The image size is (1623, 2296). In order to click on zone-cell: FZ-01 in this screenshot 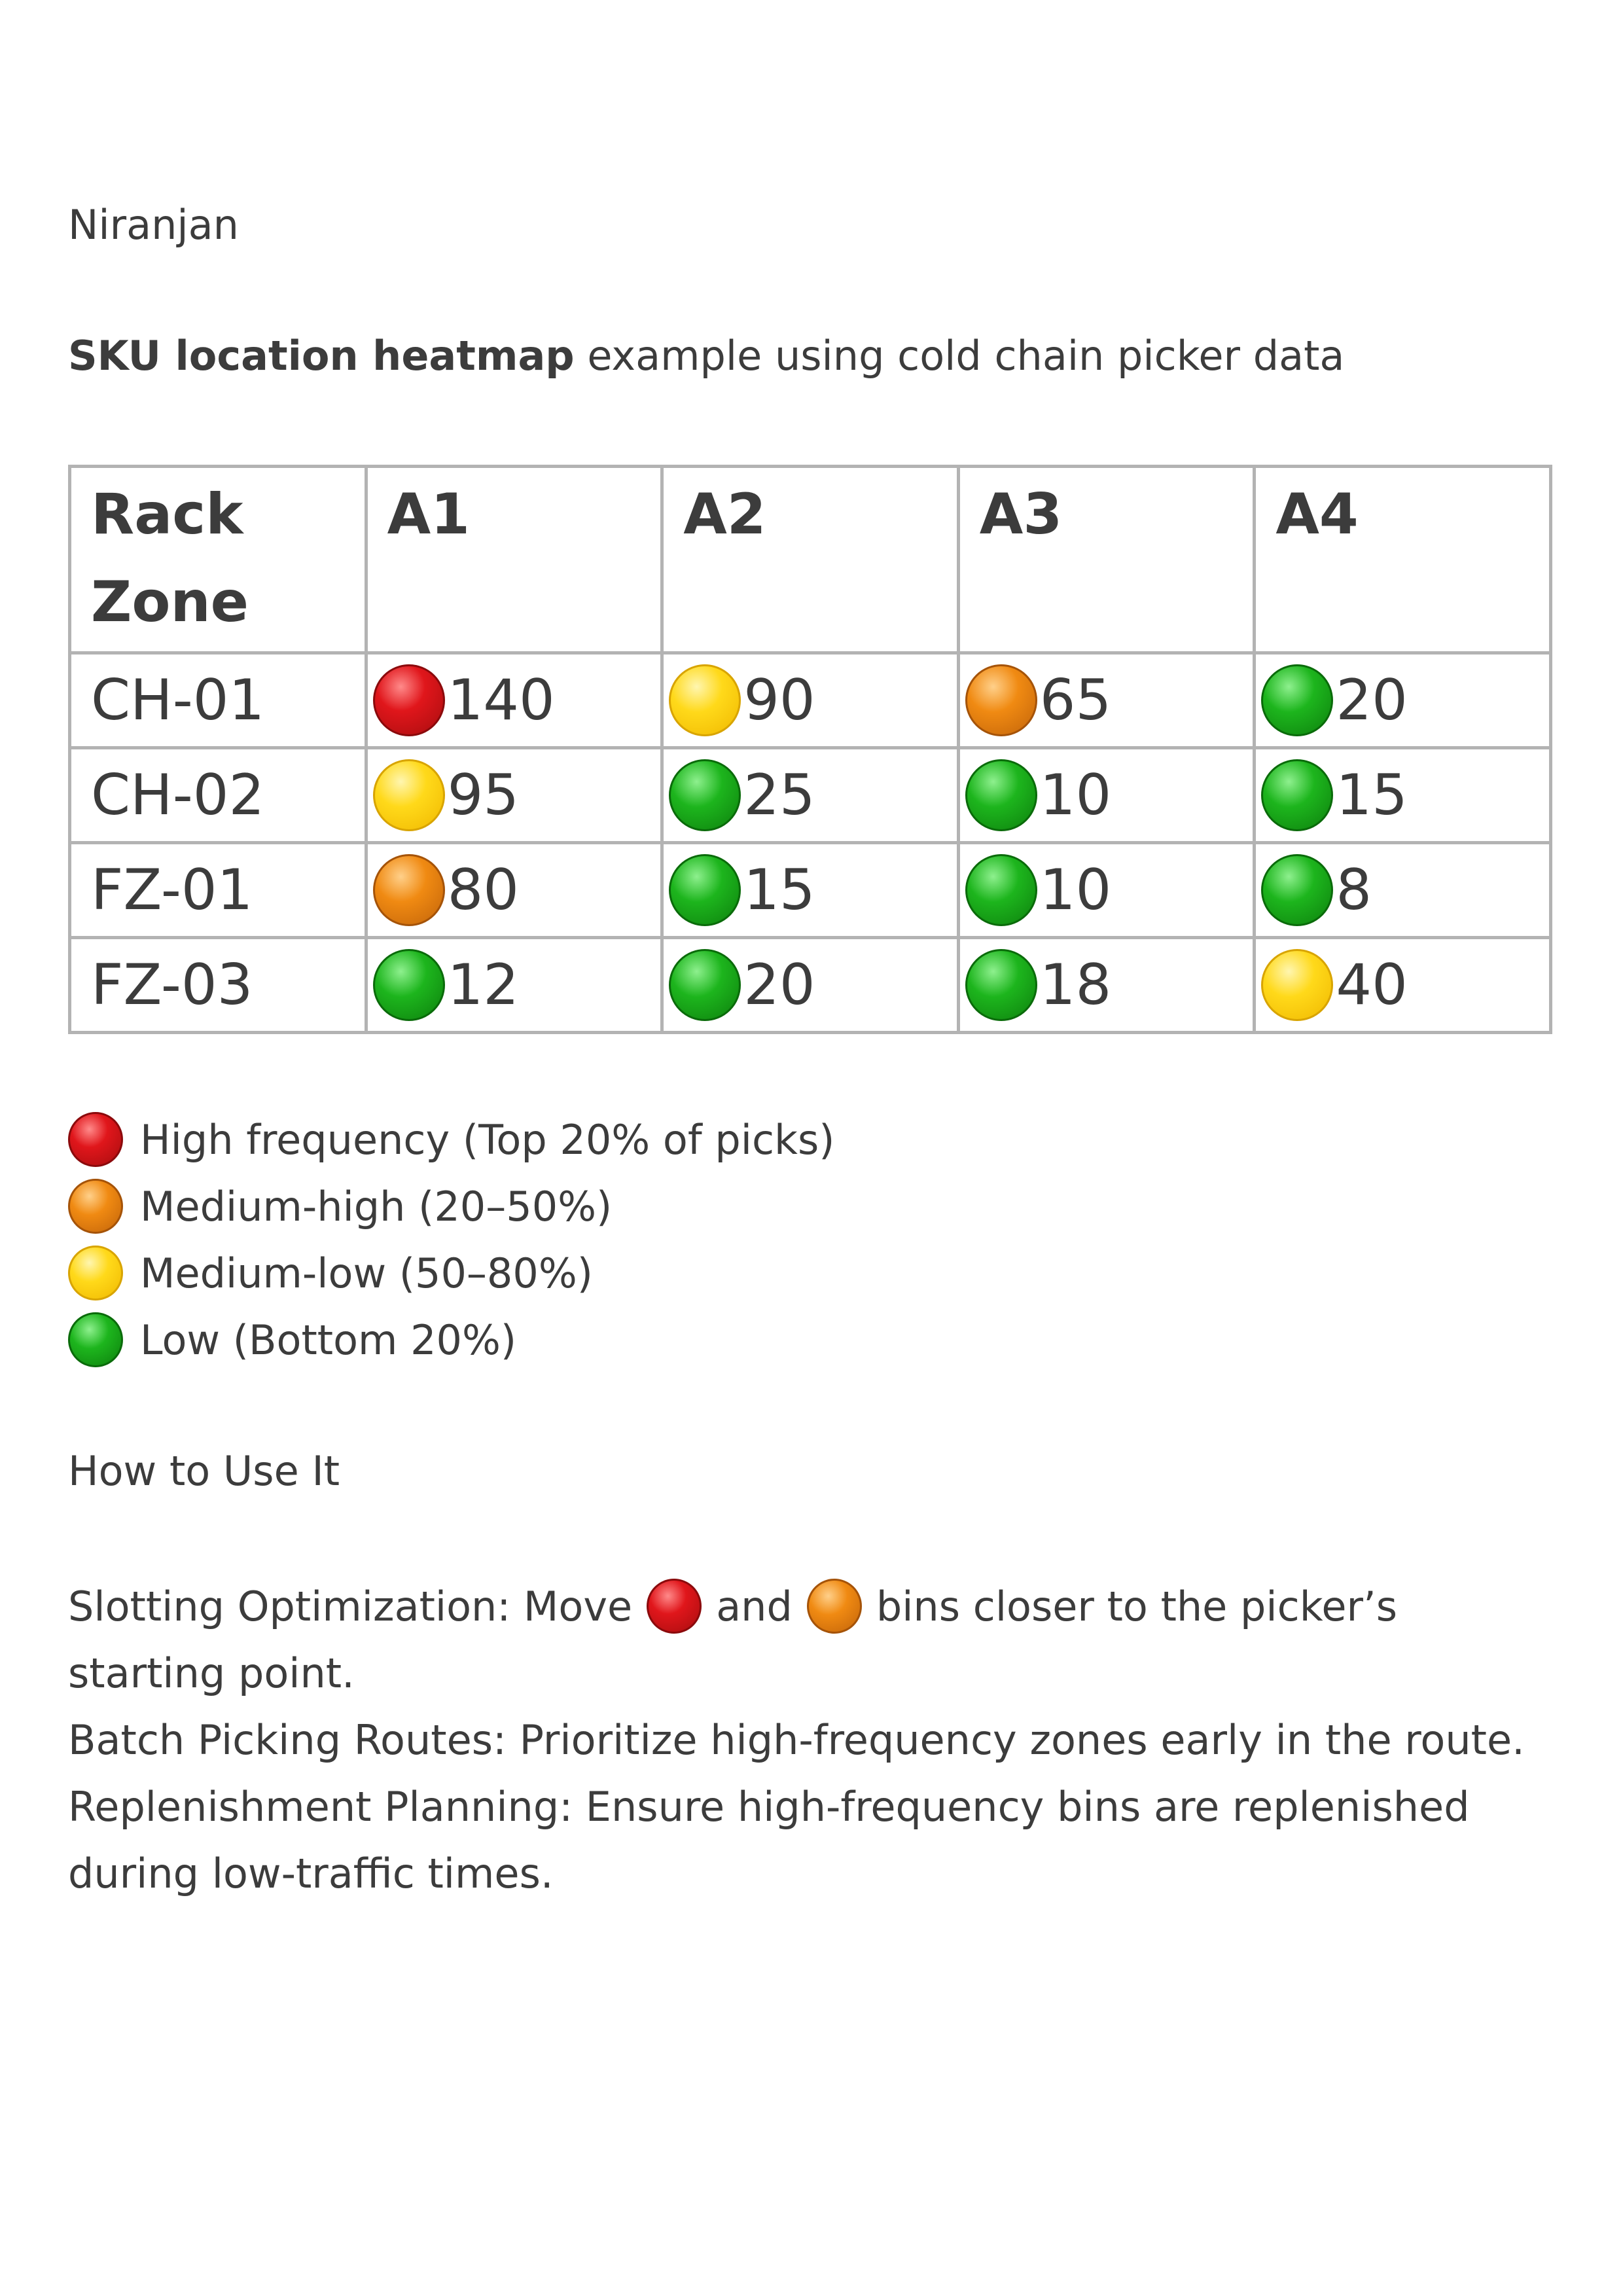, I will do `click(218, 890)`.